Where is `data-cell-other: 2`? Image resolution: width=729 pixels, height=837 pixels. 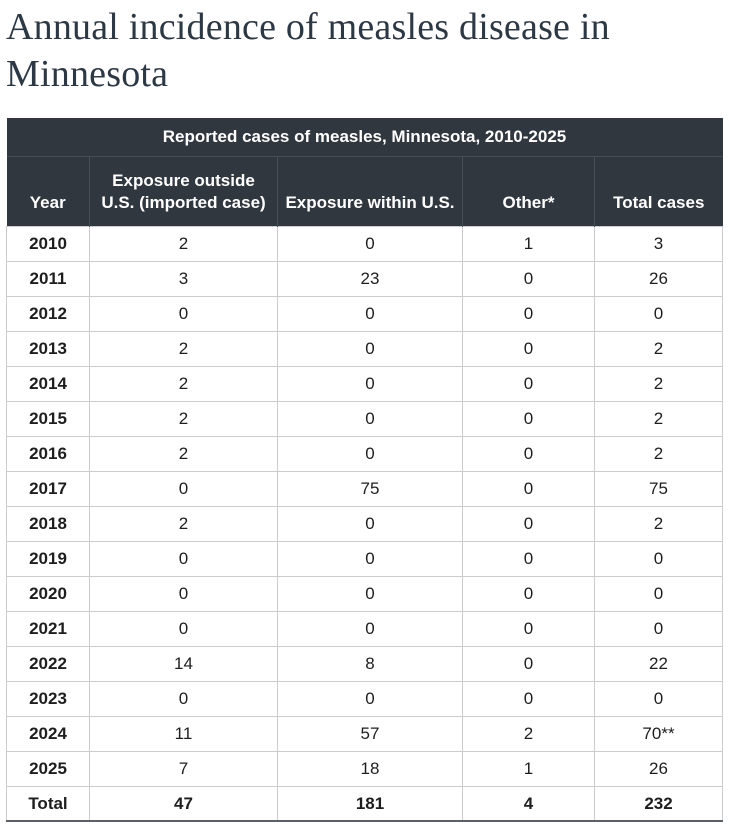
data-cell-other: 2 is located at coordinates (528, 733).